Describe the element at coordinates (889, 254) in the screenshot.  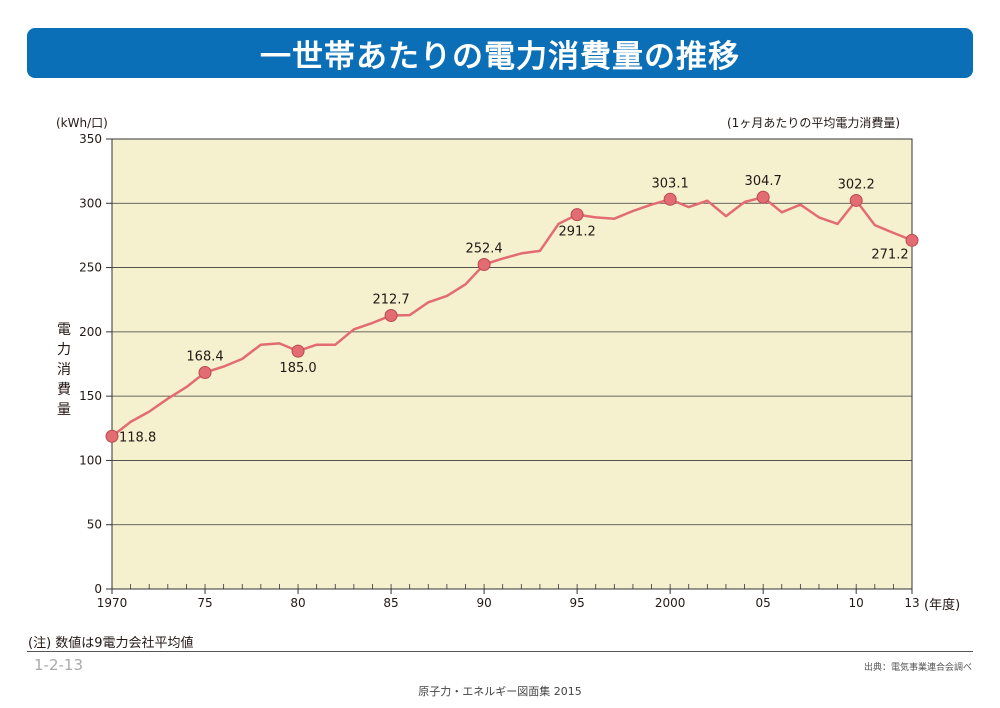
I see `data-label: 271.2` at that location.